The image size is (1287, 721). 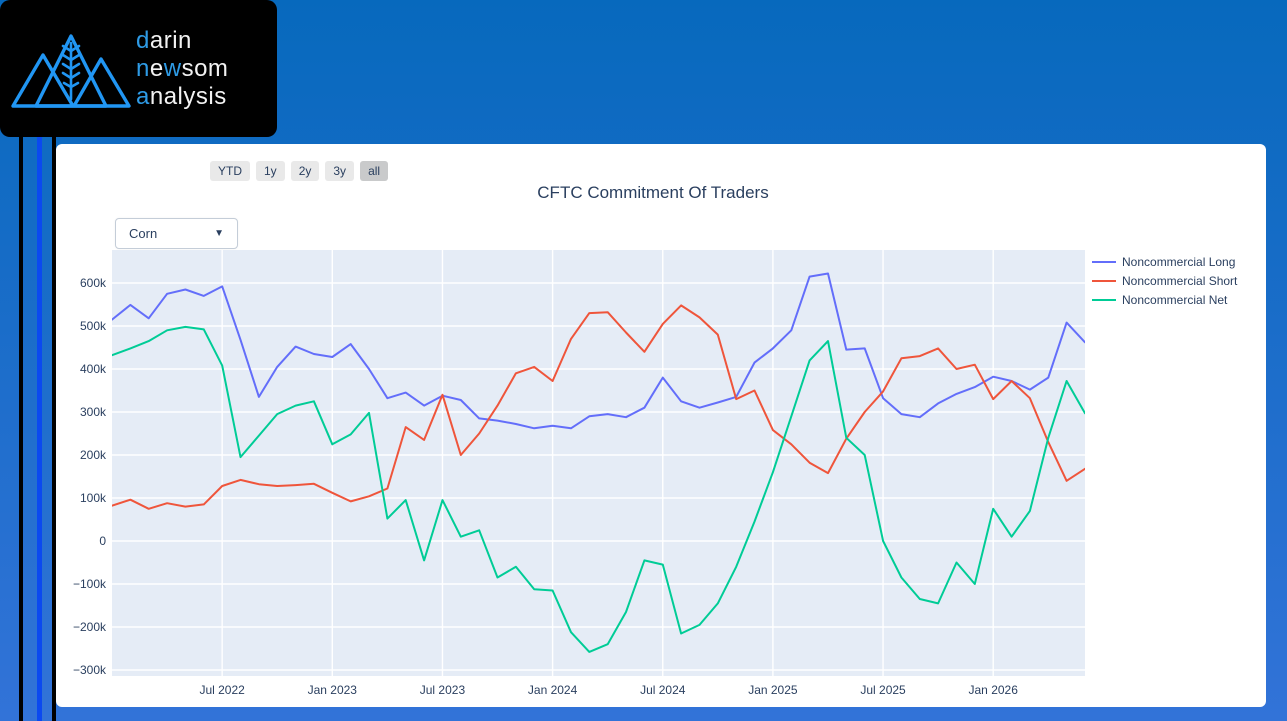 I want to click on left-accent-stripe, so click(x=39, y=360).